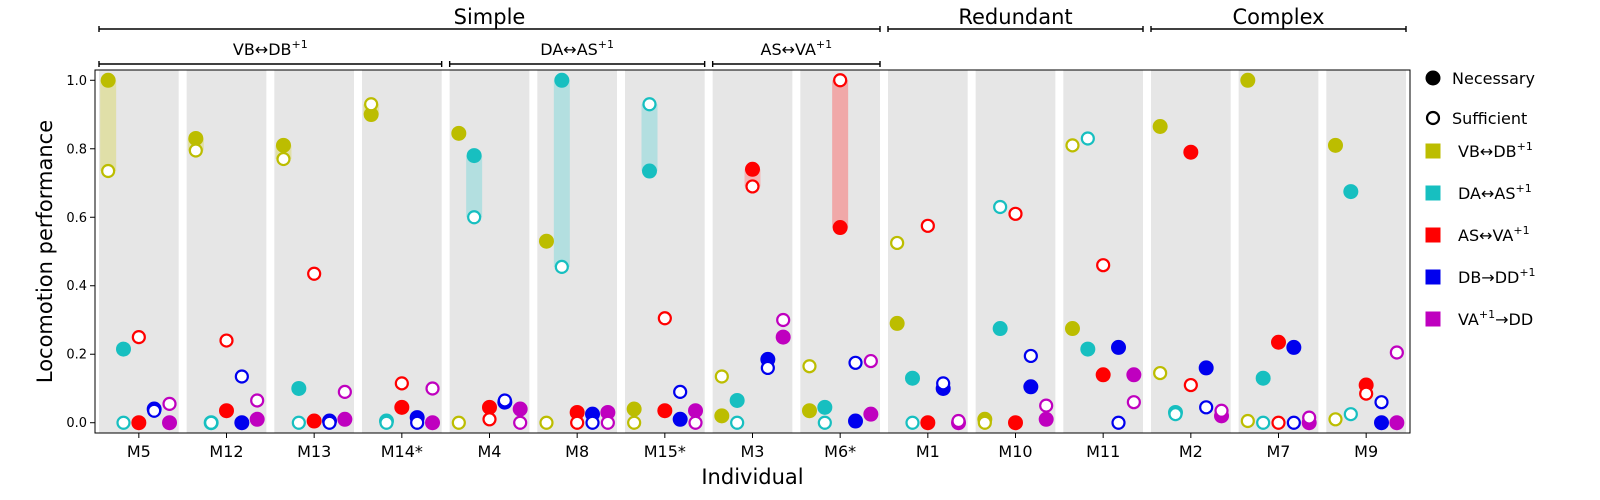 The image size is (1600, 500). Describe the element at coordinates (753, 451) in the screenshot. I see `x-tick-label: M3` at that location.